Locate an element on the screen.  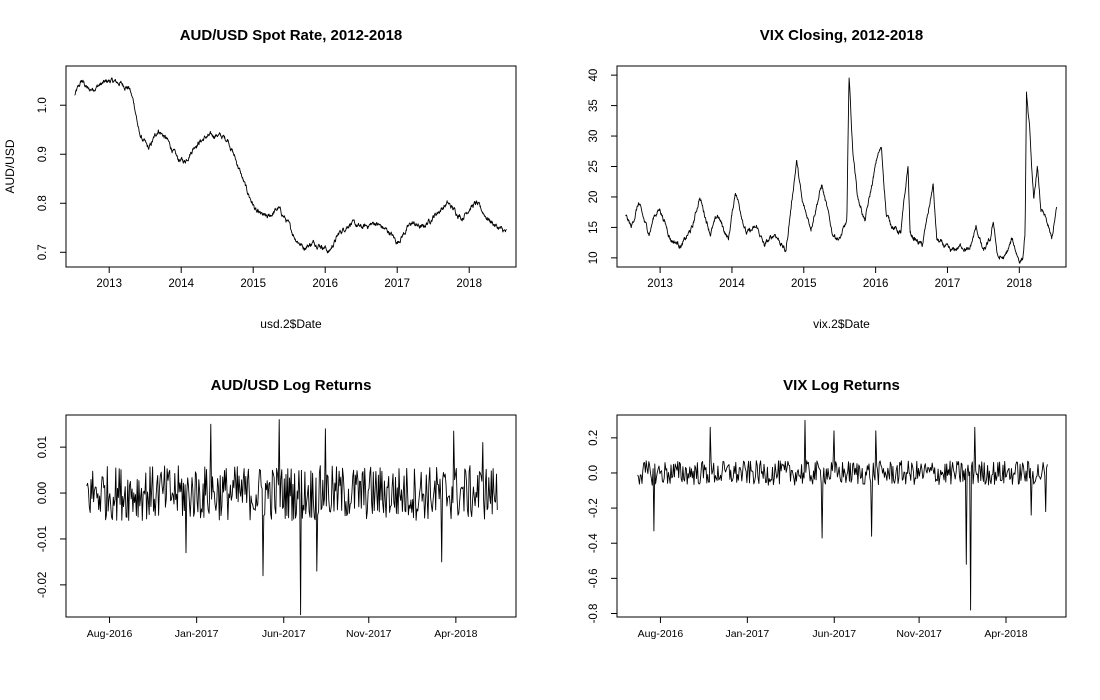
y-axis-label: AUD/USD is located at coordinates (10, 166).